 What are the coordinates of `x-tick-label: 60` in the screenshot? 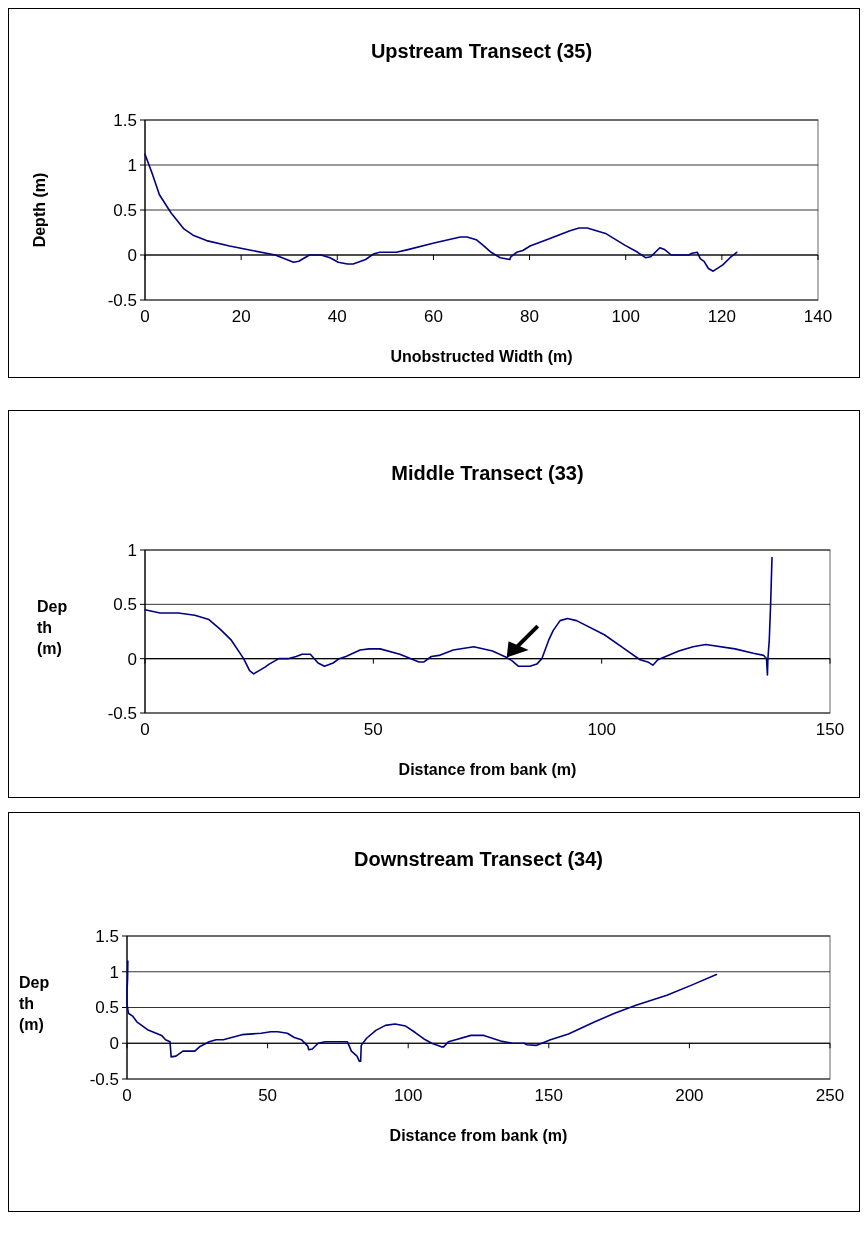 It's located at (433, 316).